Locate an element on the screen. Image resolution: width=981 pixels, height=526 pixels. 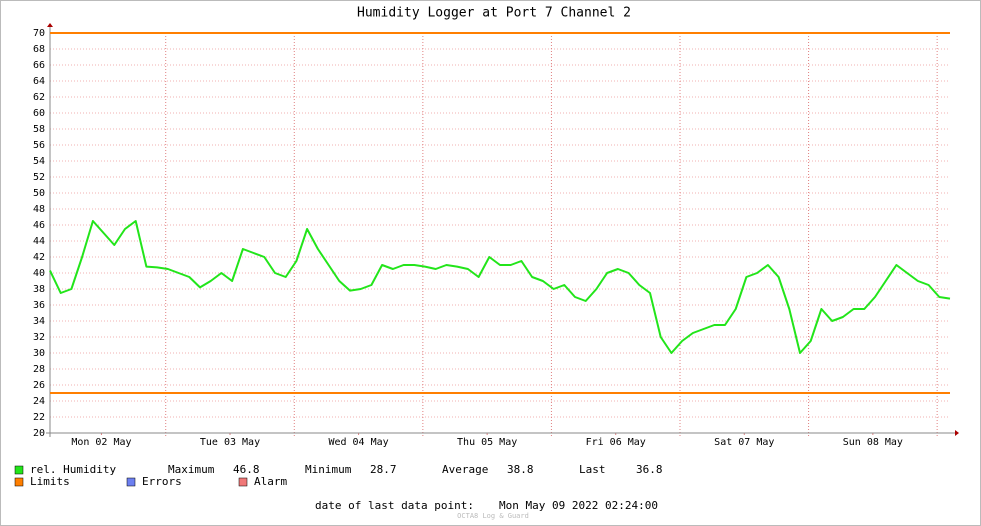
footer-date: Mon May 09 2022 02:24:00 is located at coordinates (578, 505).